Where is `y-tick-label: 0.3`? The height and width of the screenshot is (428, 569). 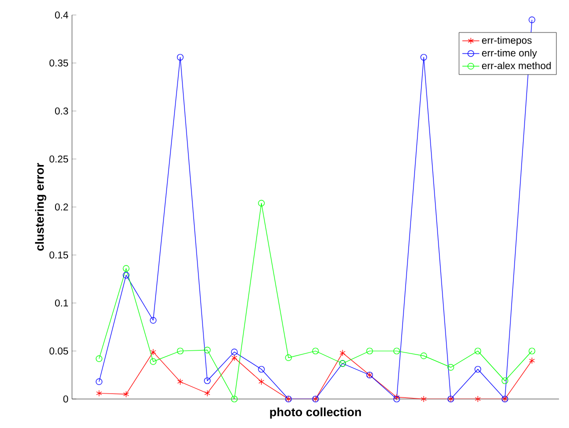
y-tick-label: 0.3 is located at coordinates (61, 111).